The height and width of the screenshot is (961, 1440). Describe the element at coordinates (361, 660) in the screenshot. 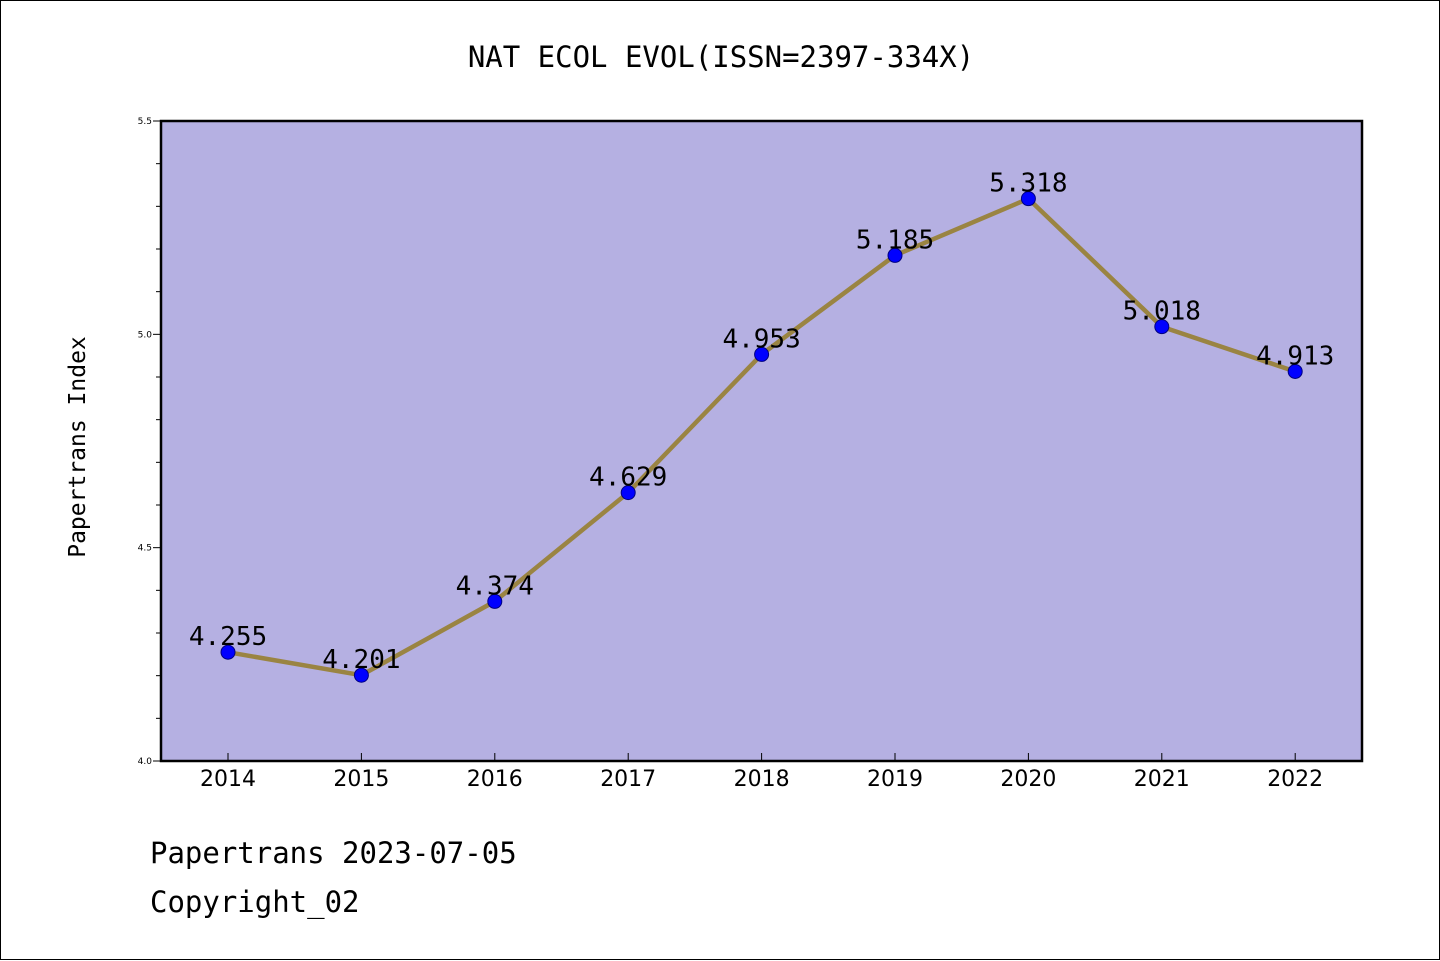

I see `data-label: 4.201` at that location.